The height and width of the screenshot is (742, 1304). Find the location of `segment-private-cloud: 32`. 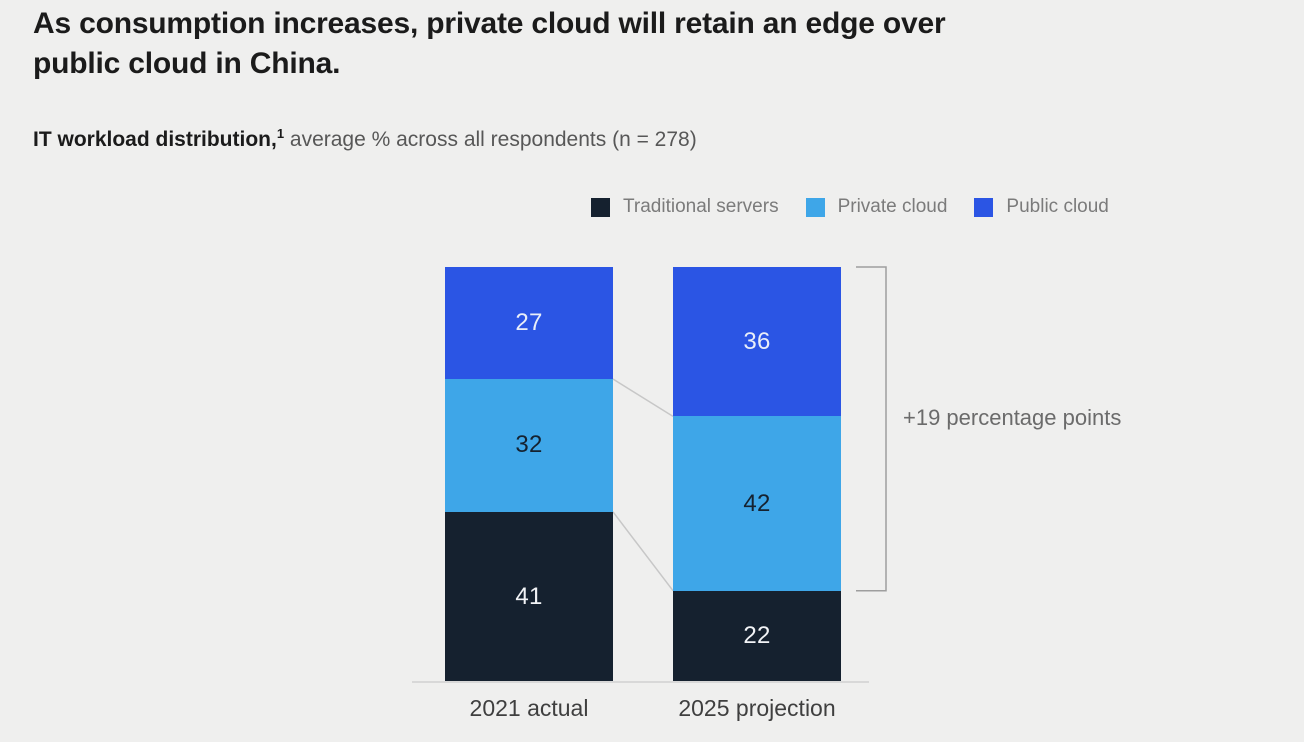

segment-private-cloud: 32 is located at coordinates (529, 445).